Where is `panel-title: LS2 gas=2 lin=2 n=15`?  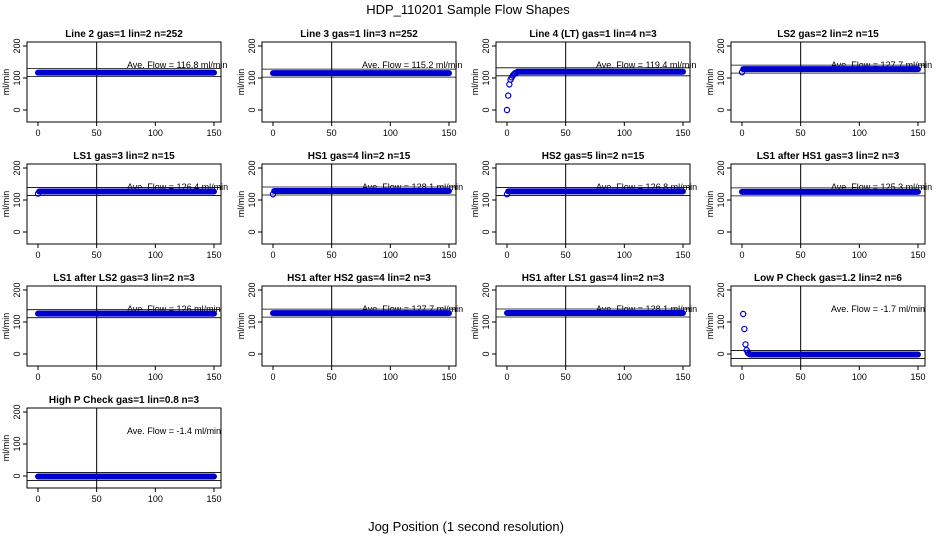 panel-title: LS2 gas=2 lin=2 n=15 is located at coordinates (828, 34).